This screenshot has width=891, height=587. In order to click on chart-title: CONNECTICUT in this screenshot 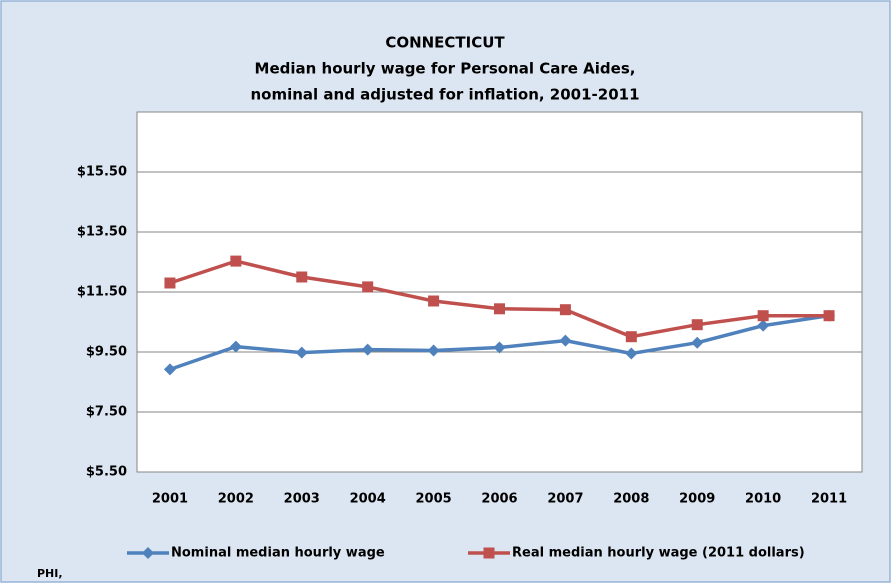, I will do `click(445, 43)`.